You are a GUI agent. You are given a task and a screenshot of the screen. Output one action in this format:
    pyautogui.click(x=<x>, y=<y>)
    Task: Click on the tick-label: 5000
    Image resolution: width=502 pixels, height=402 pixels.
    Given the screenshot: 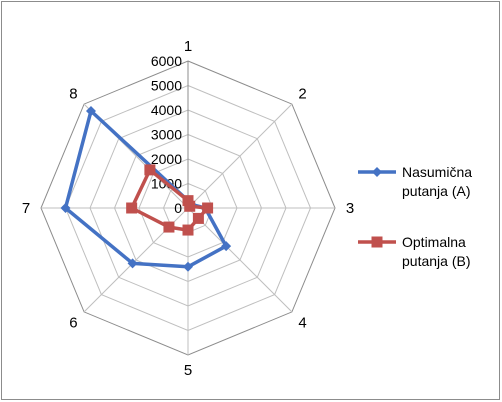 What is the action you would take?
    pyautogui.click(x=166, y=86)
    